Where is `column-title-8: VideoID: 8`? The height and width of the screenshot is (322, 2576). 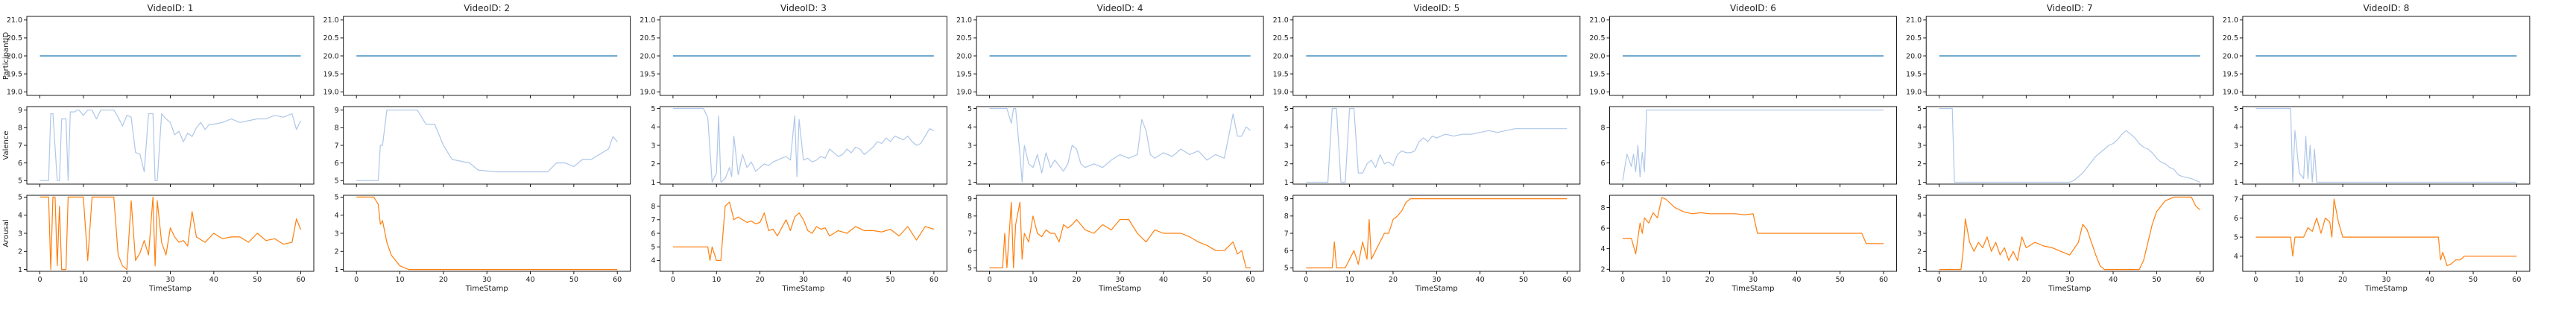
column-title-8: VideoID: 8 is located at coordinates (2386, 8).